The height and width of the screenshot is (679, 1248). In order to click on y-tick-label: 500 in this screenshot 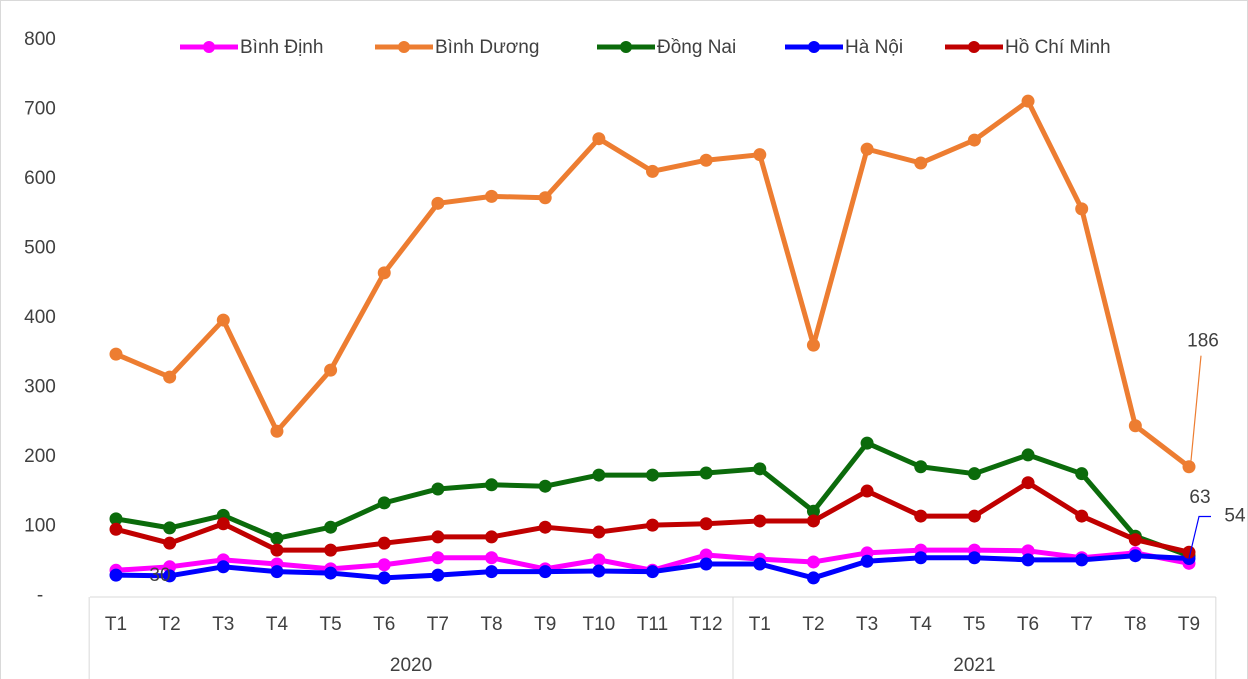, I will do `click(40, 248)`.